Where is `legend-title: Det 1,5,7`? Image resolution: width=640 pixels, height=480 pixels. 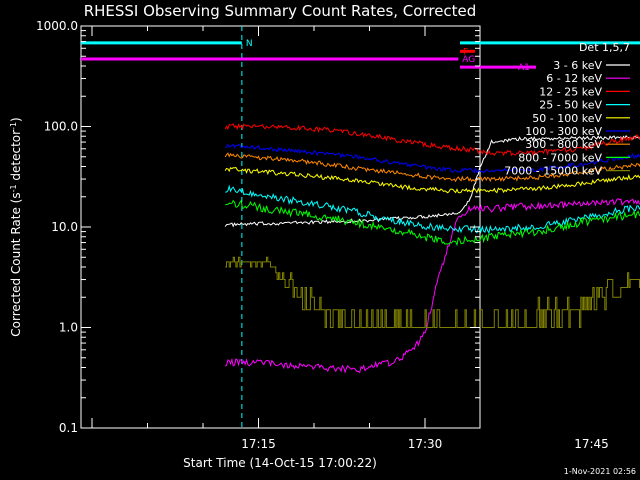
legend-title: Det 1,5,7 is located at coordinates (604, 47).